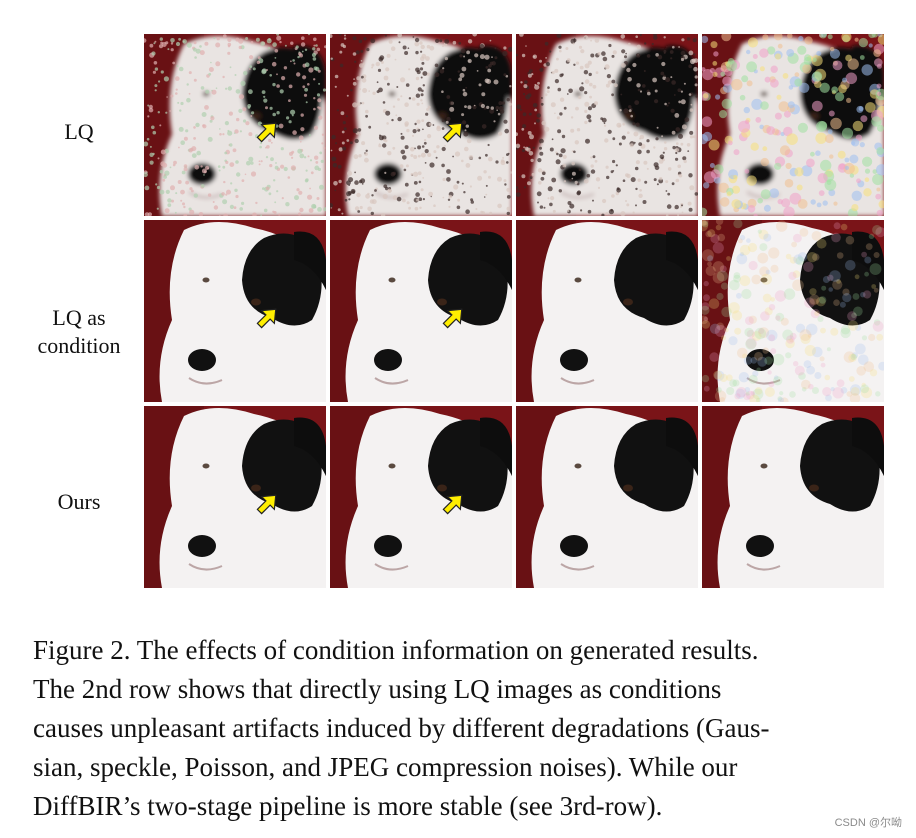 This screenshot has height=838, width=916. Describe the element at coordinates (235, 311) in the screenshot. I see `dog-image-cond-gaussian` at that location.